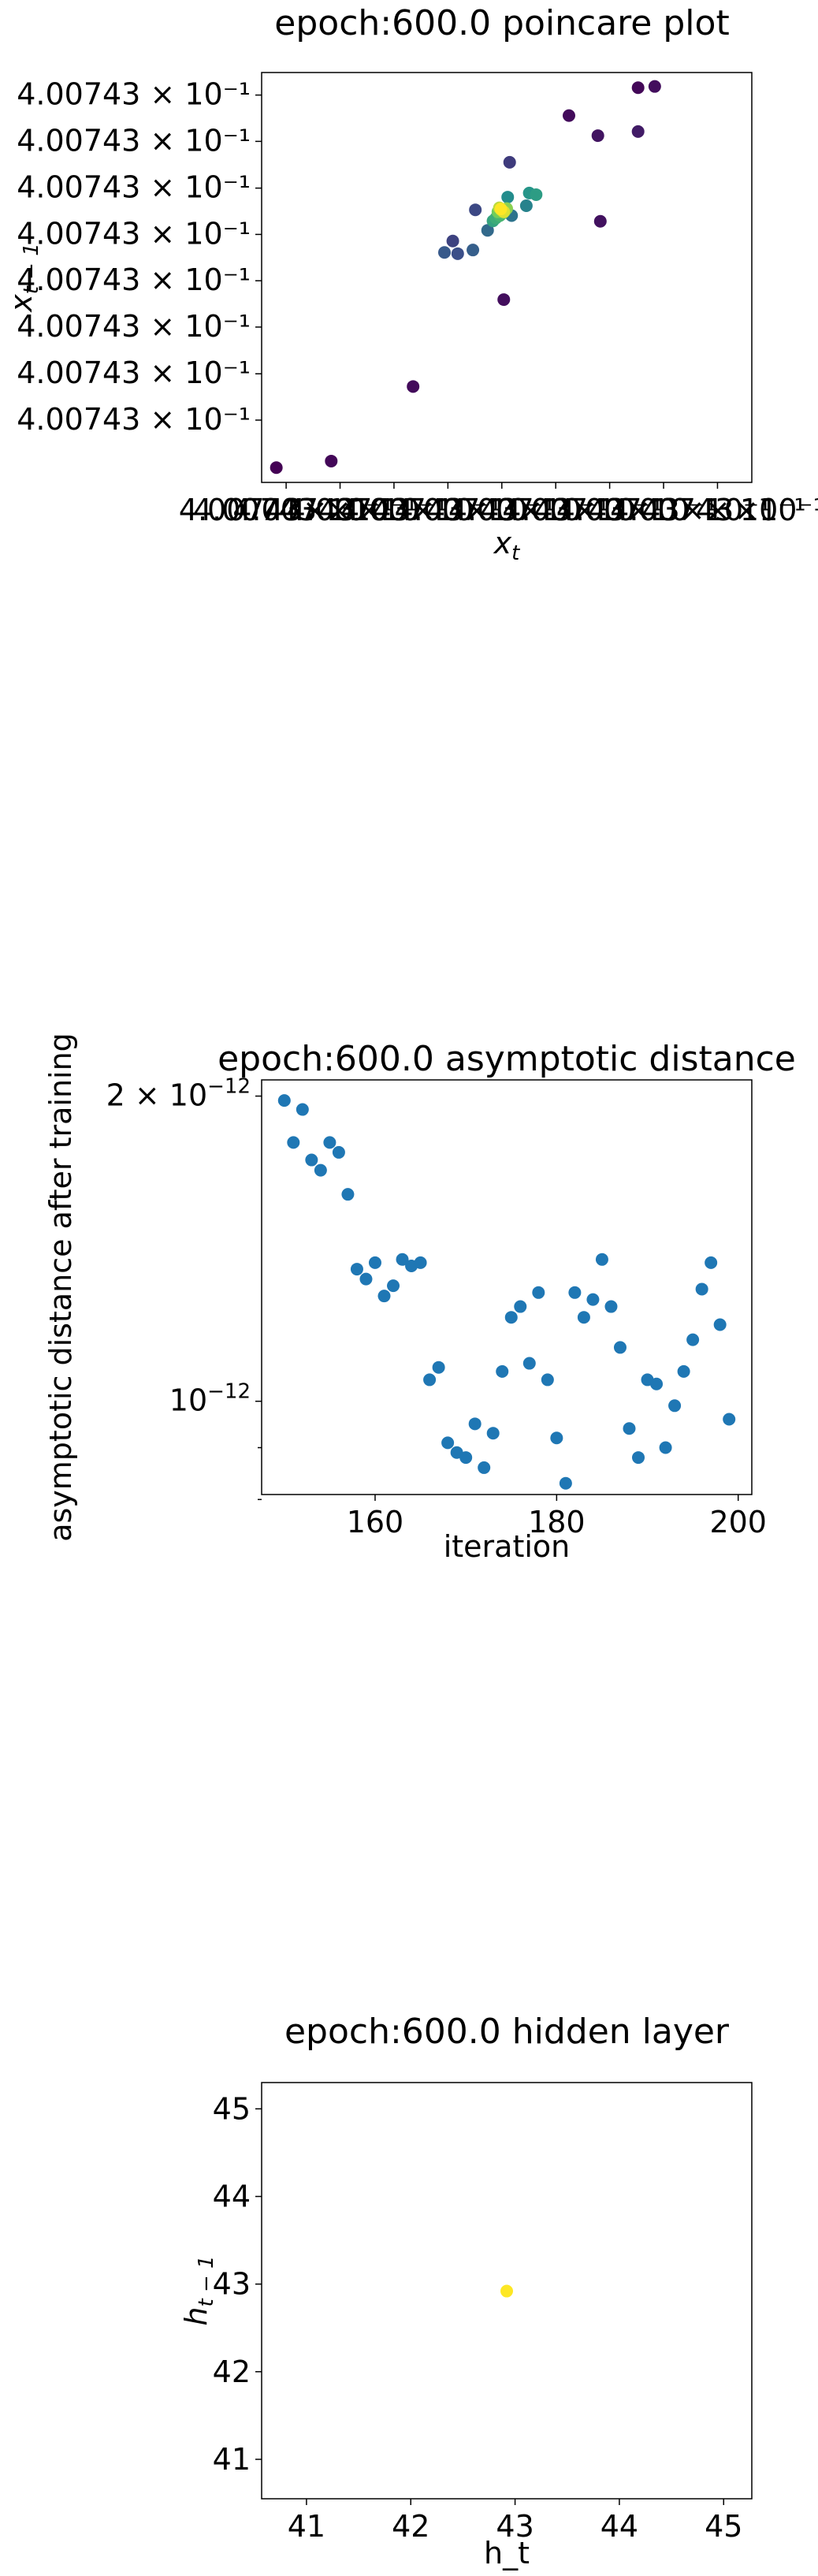 The height and width of the screenshot is (2576, 818). I want to click on hidden-layer-y-tick-label: 42, so click(232, 2372).